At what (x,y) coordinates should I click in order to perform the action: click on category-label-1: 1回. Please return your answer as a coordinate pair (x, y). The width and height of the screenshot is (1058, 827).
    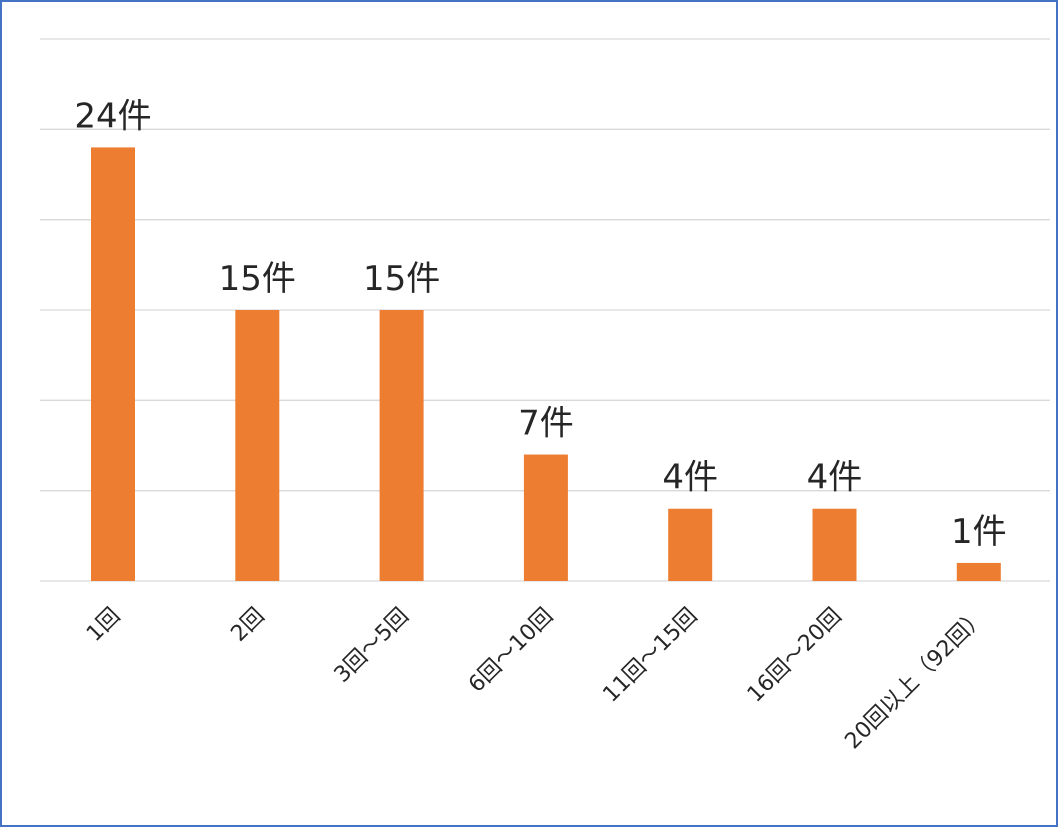
    Looking at the image, I should click on (103, 625).